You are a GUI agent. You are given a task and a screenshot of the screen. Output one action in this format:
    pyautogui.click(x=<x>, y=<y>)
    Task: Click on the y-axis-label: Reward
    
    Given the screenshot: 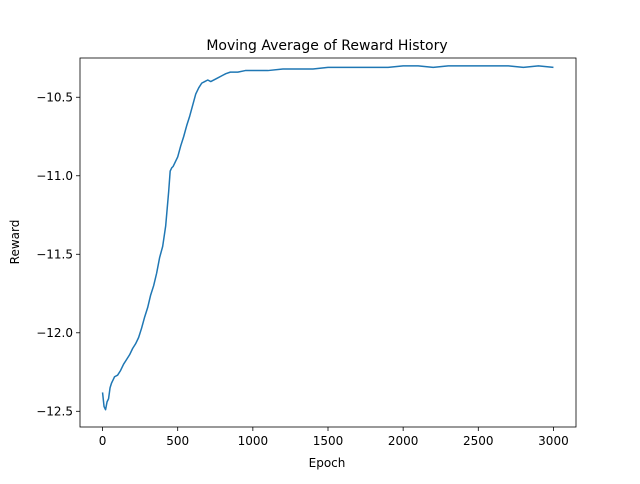 What is the action you would take?
    pyautogui.click(x=15, y=242)
    